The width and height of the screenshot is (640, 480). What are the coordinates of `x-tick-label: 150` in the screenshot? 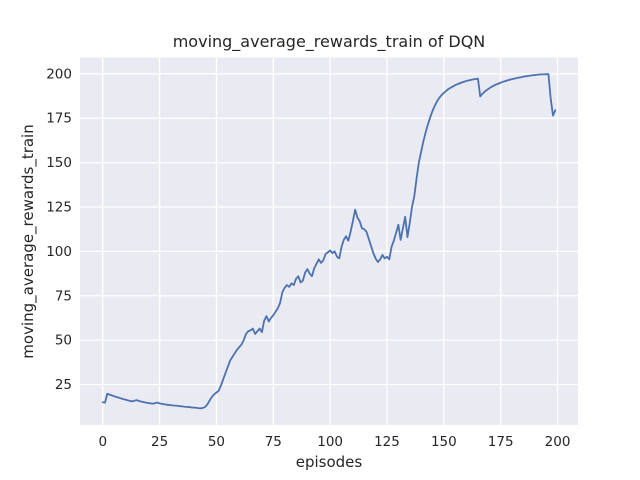 It's located at (444, 442).